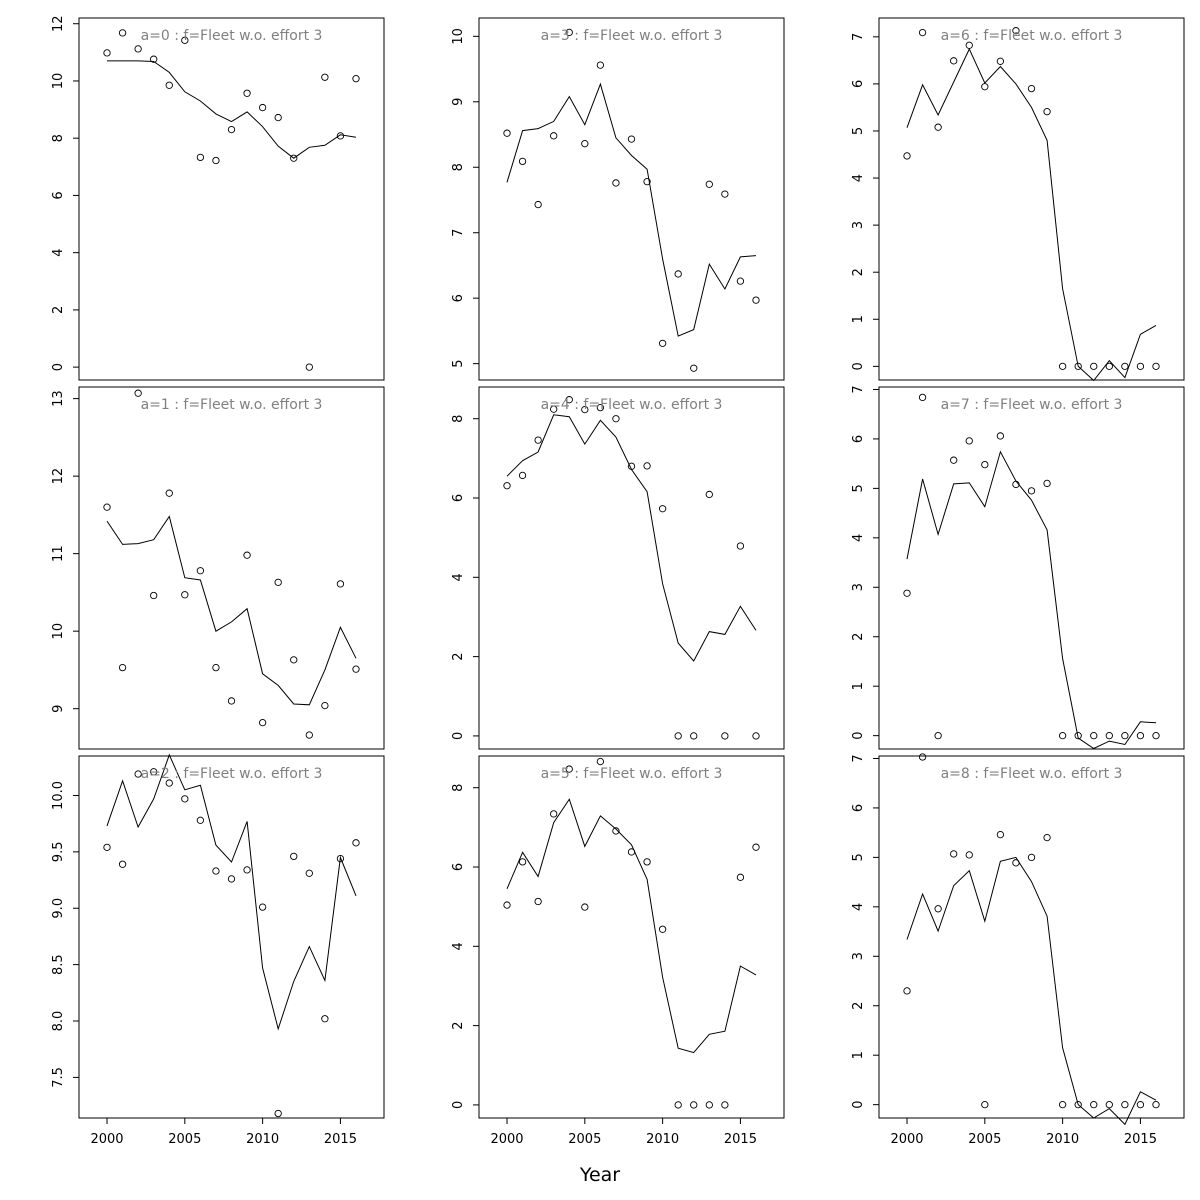  Describe the element at coordinates (1032, 405) in the screenshot. I see `panel-title: a=7 : f=Fleet w.o. effort 3` at that location.